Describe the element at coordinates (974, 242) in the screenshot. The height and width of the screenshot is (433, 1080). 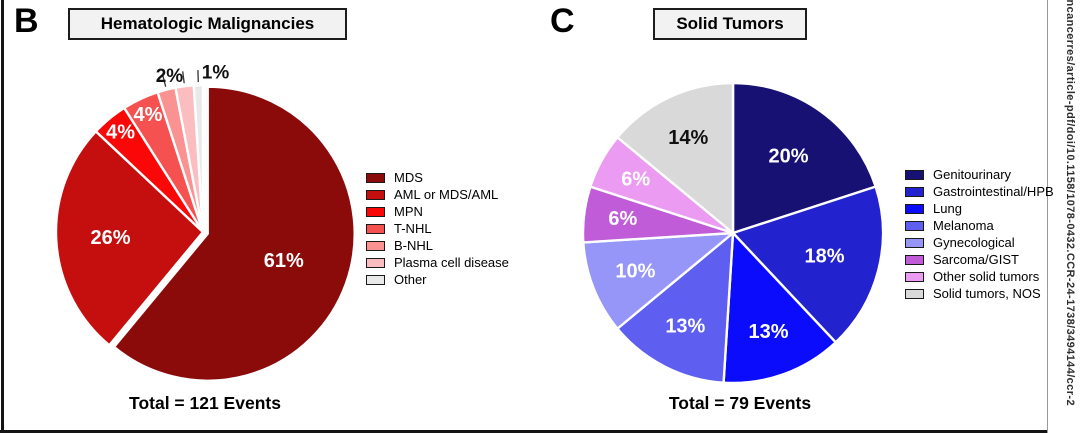
I see `legend-label: Gynecological` at that location.